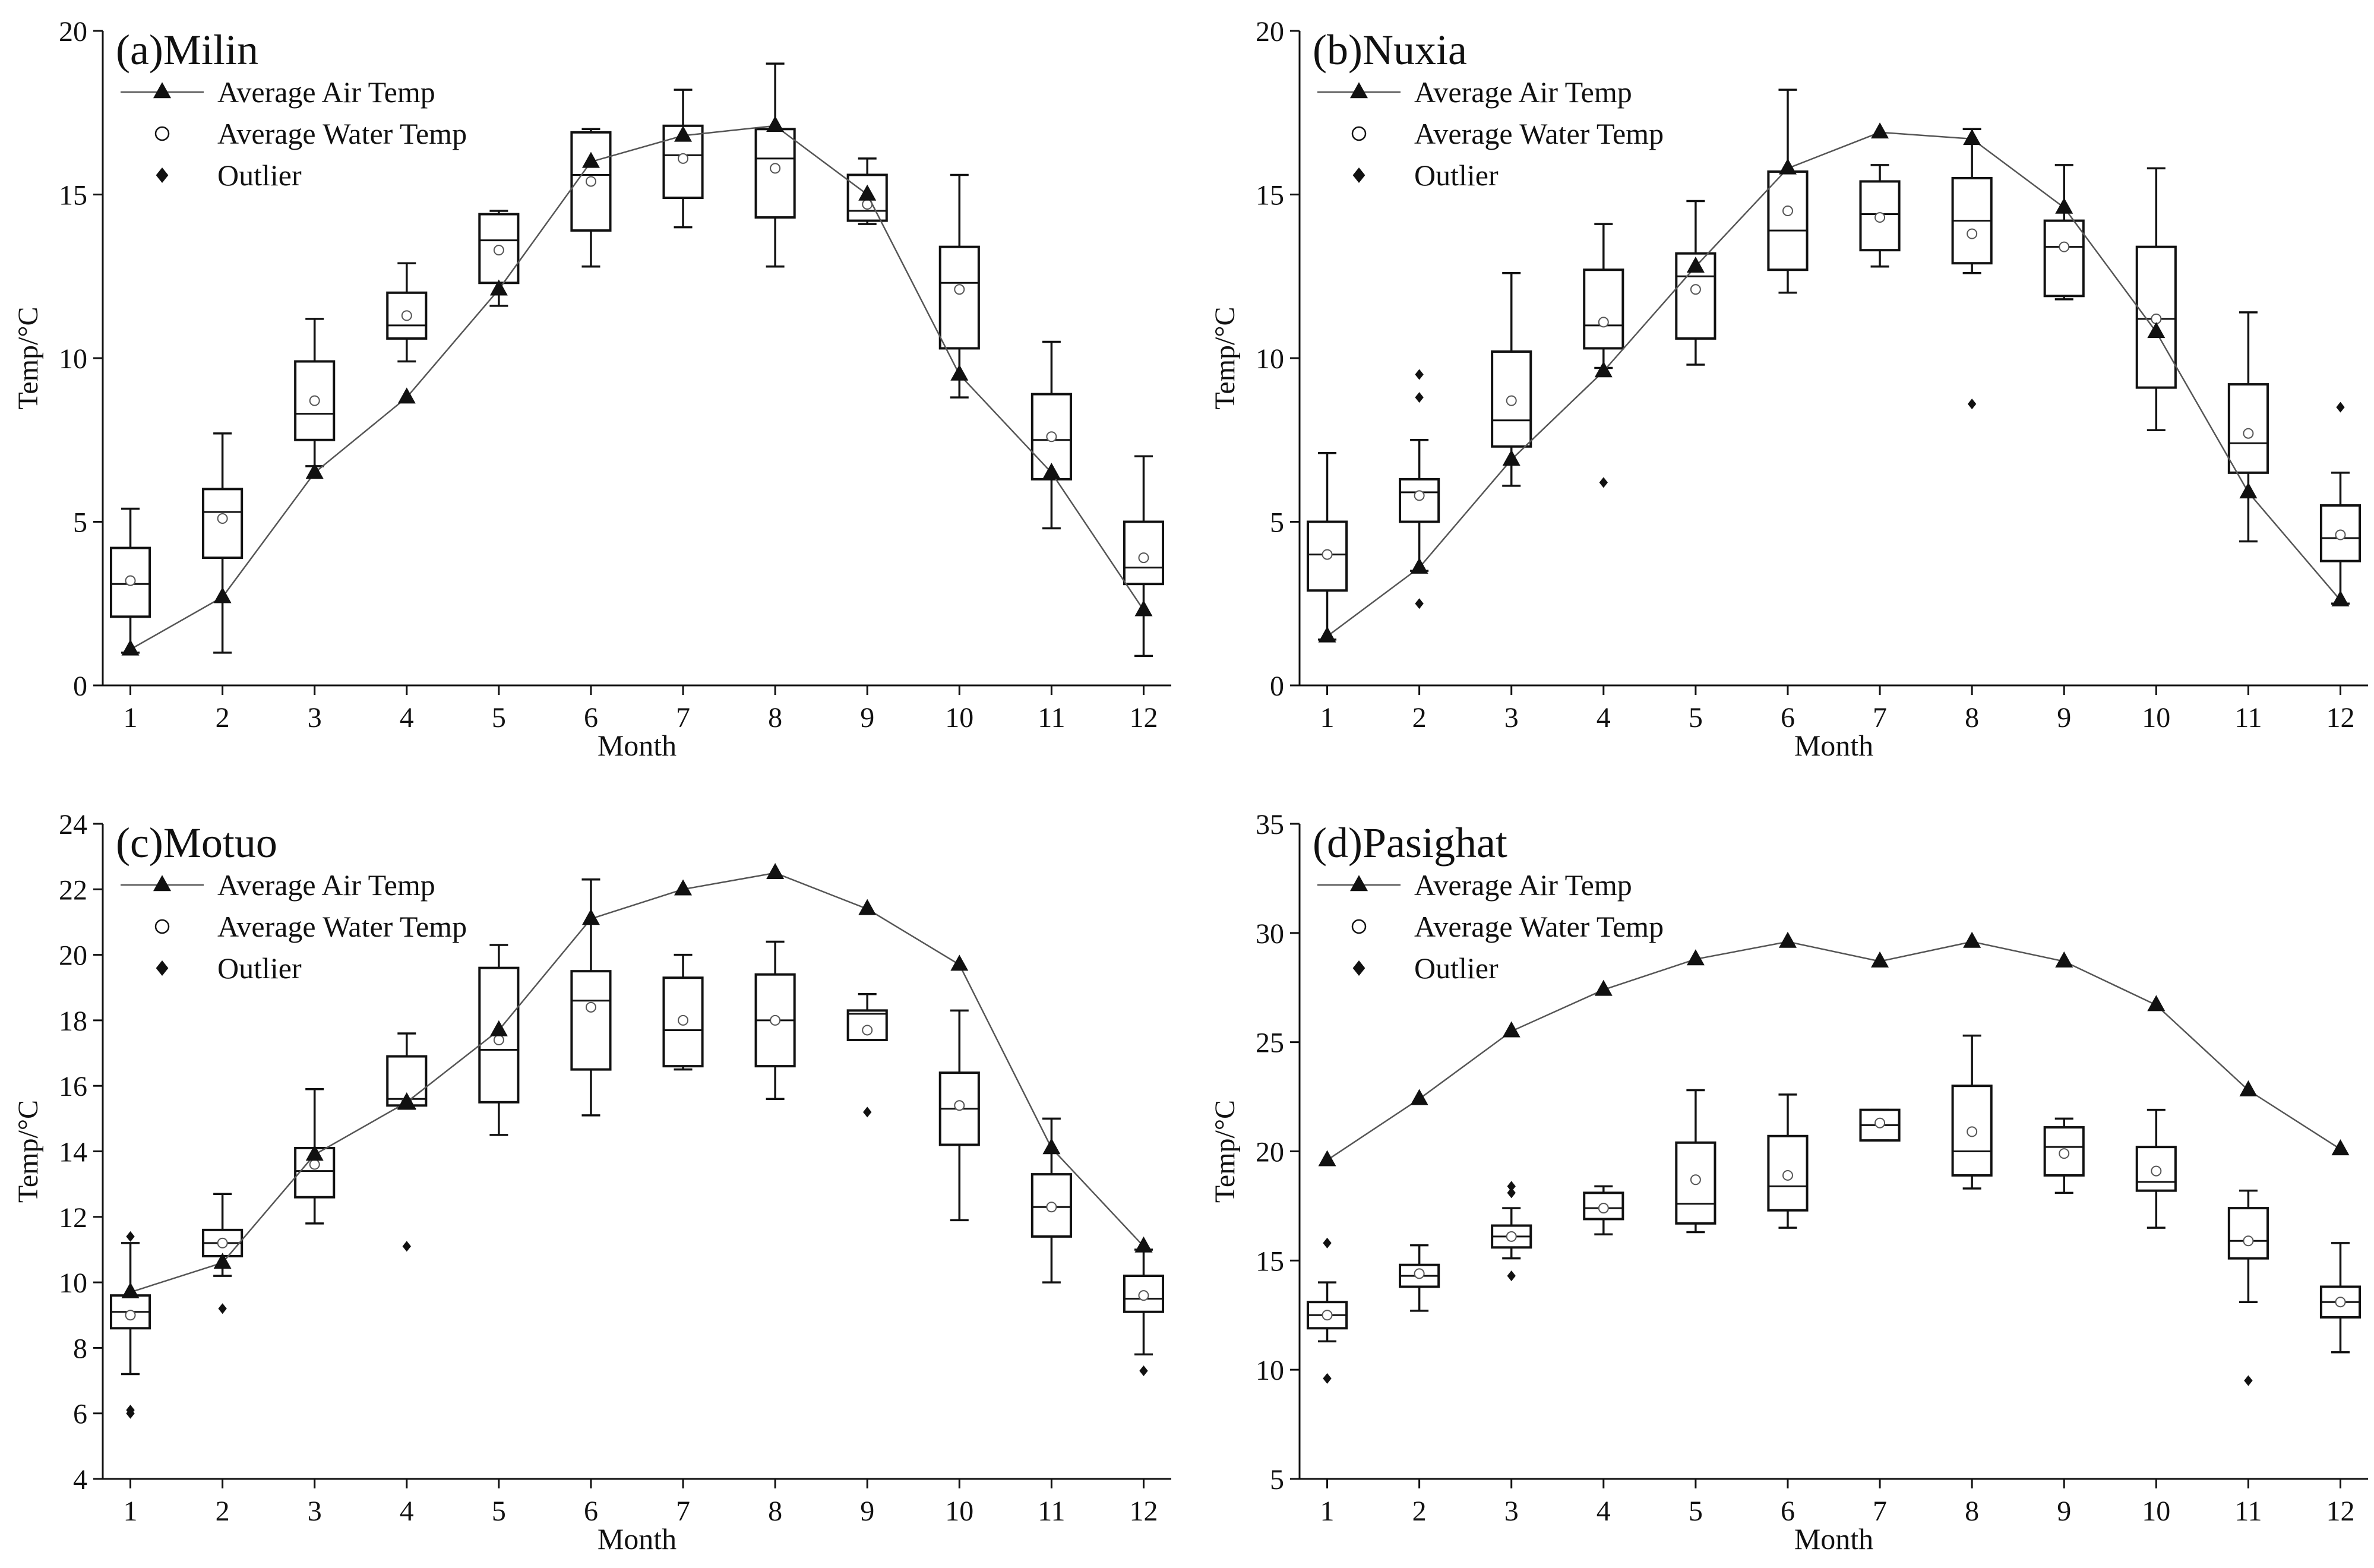 The height and width of the screenshot is (1568, 2374). Describe the element at coordinates (1143, 1511) in the screenshot. I see `x-tick-label: 12` at that location.